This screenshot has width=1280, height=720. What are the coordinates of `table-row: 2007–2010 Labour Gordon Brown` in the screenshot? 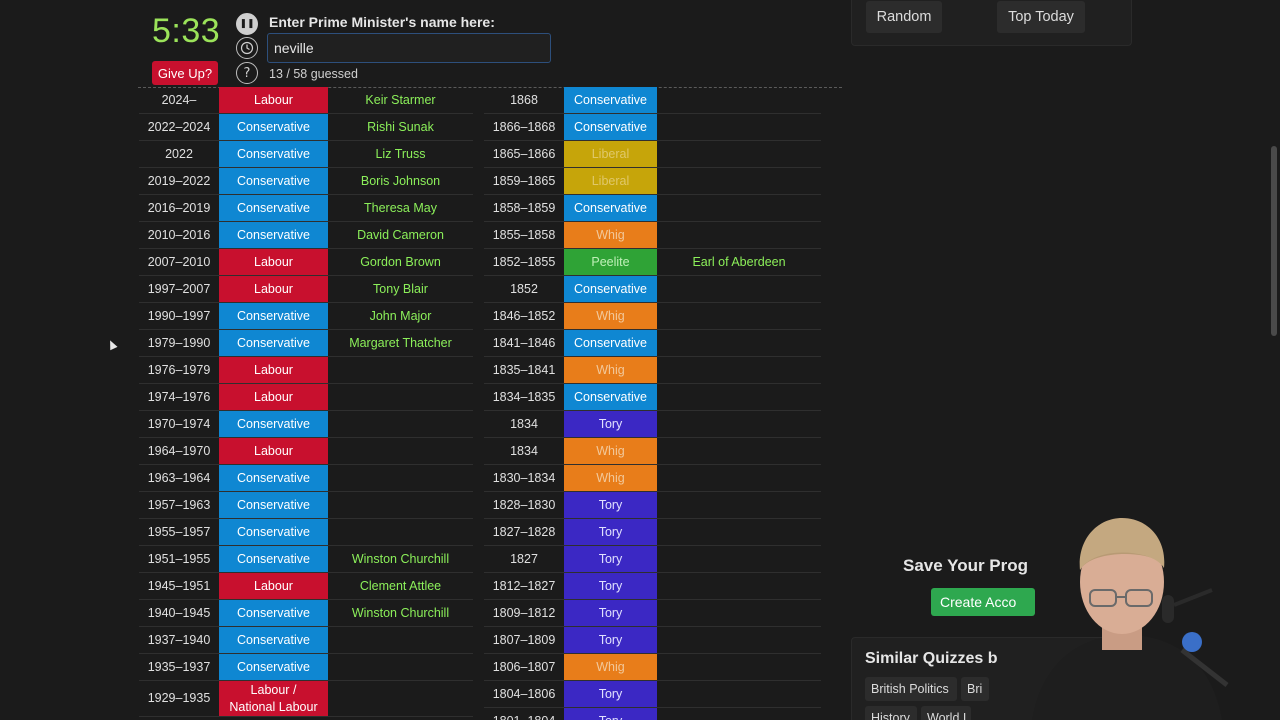 It's located at (306, 262).